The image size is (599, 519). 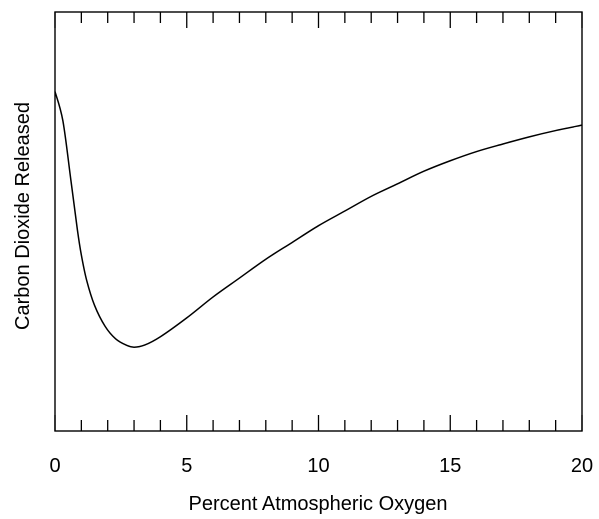 What do you see at coordinates (23, 216) in the screenshot?
I see `y-axis-label: Carbon Dioxide Released` at bounding box center [23, 216].